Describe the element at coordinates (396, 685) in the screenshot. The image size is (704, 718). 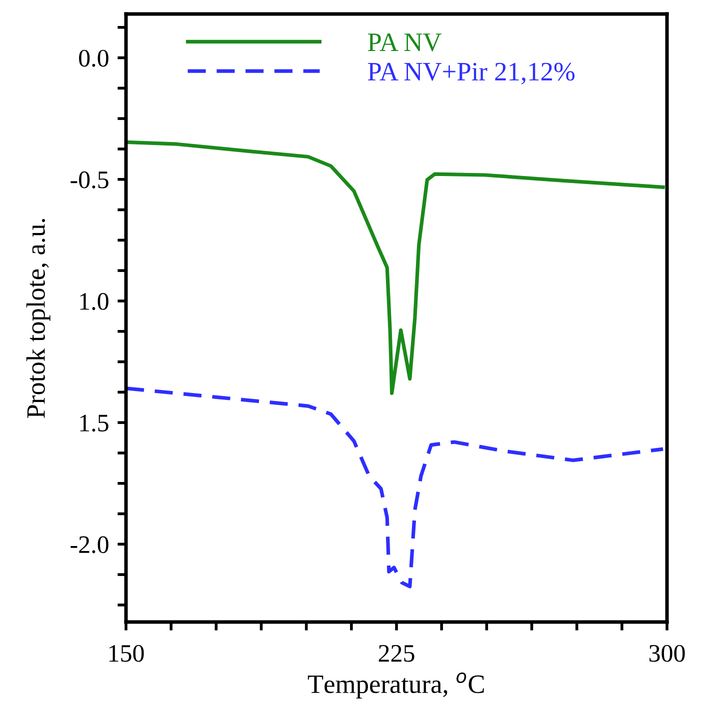
I see `x-axis-title: Temperatura, $^{o}$C` at that location.